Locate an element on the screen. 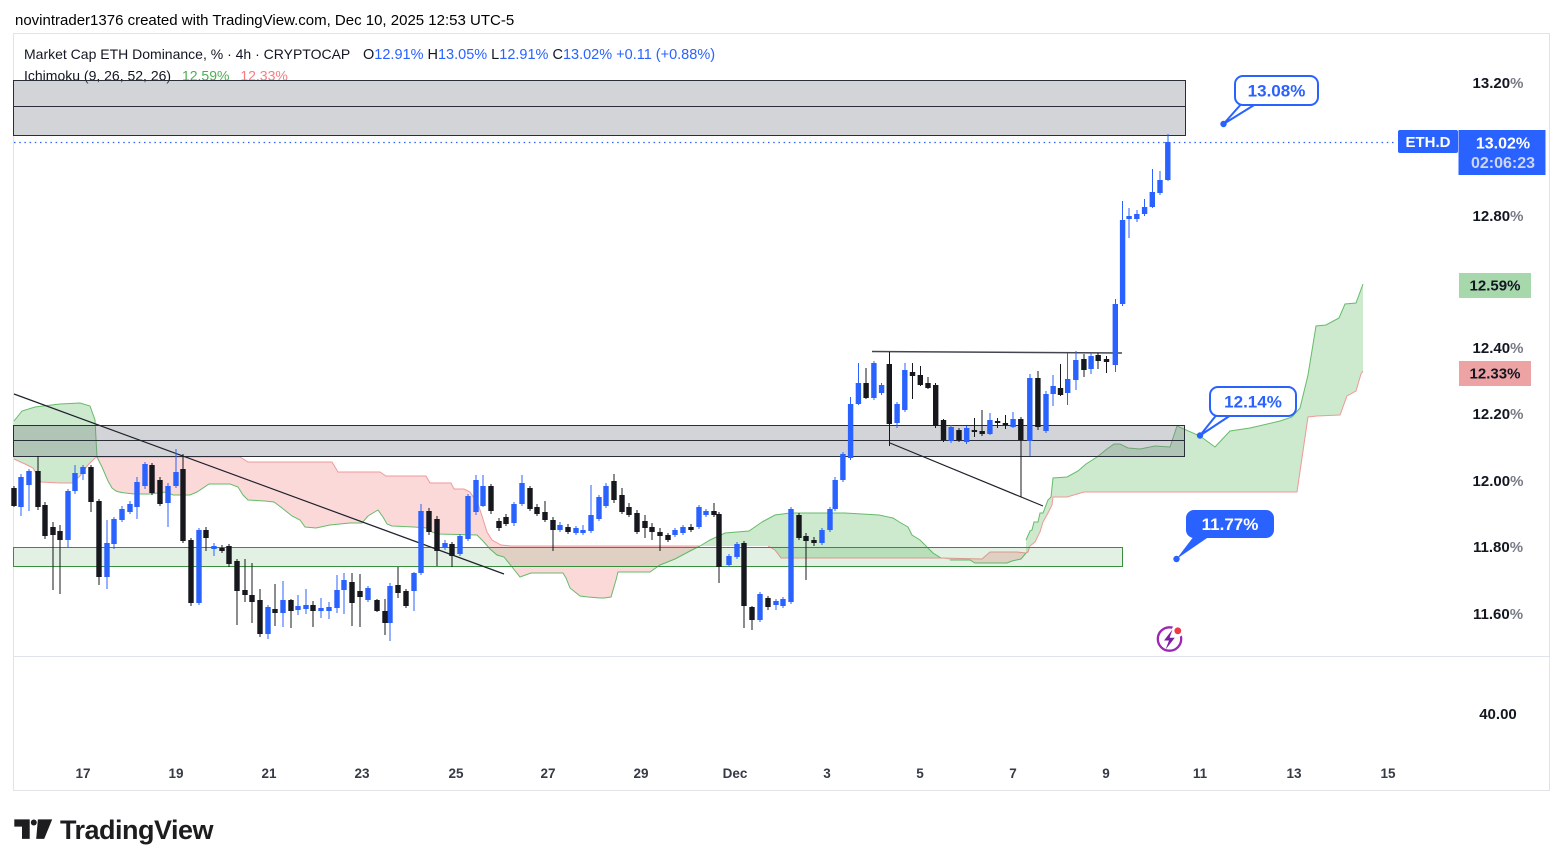 Image resolution: width=1563 pixels, height=868 pixels. svg-text: 12.00% is located at coordinates (1498, 481).